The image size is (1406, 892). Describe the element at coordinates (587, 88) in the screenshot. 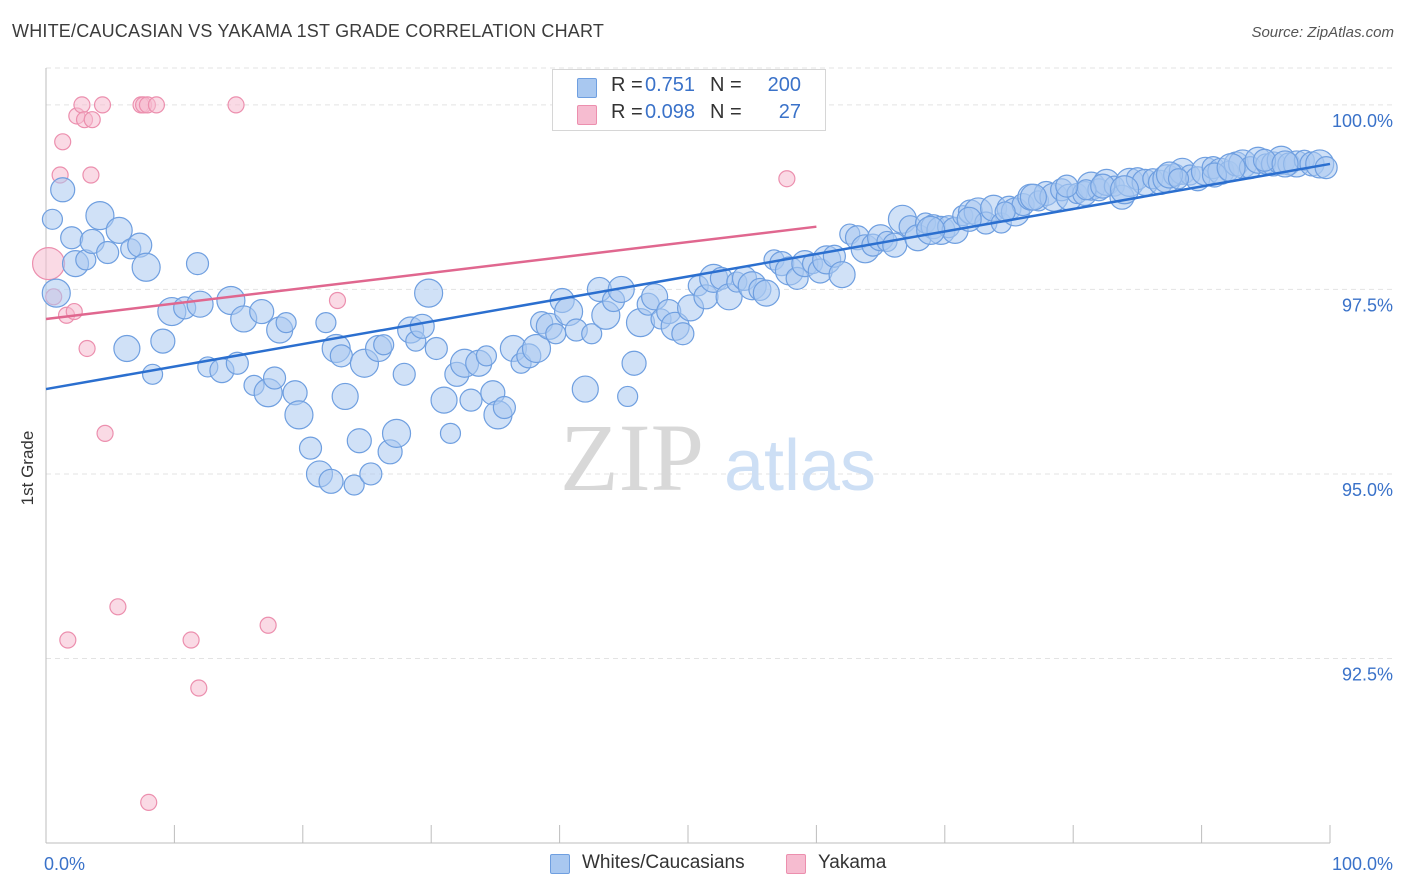

I see `legend-swatch-whites` at that location.